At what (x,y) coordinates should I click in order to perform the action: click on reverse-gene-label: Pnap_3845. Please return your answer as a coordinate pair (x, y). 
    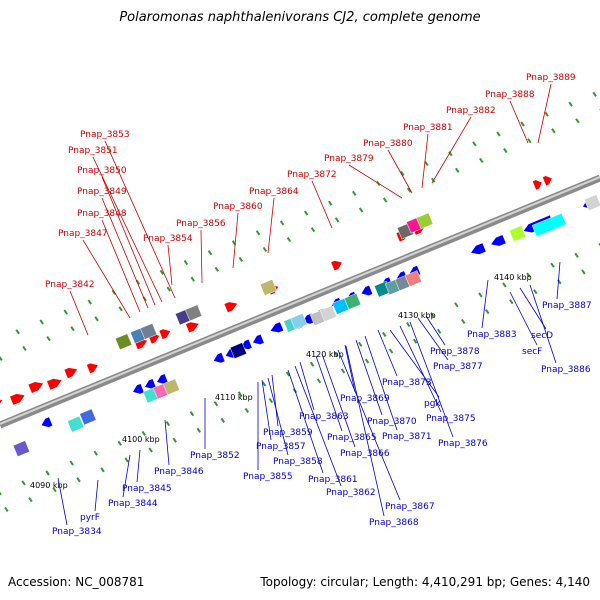
    Looking at the image, I should click on (147, 489).